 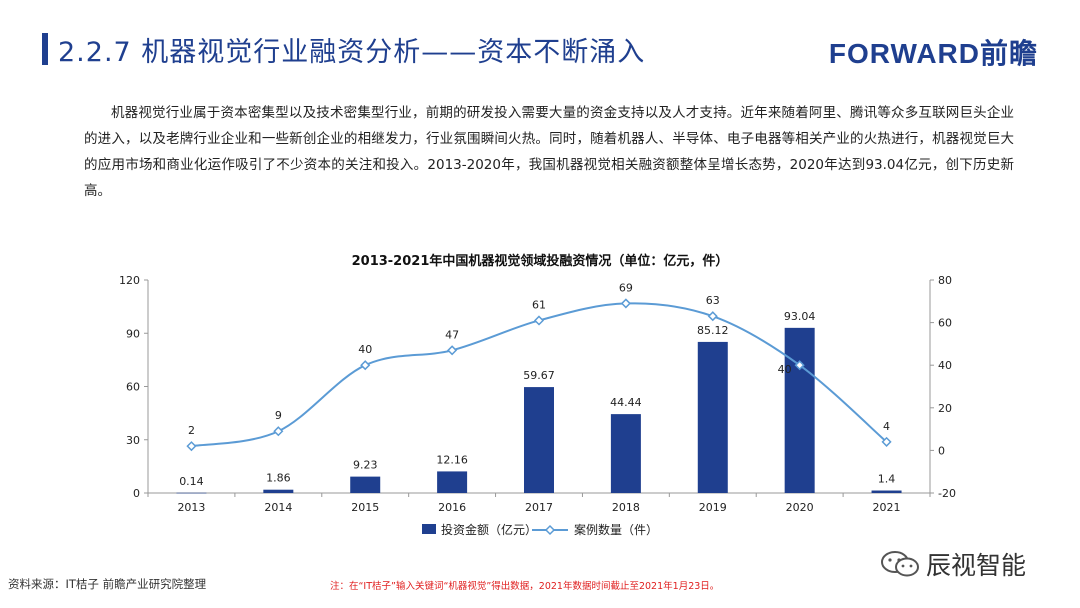 I want to click on x-tick-label: 2015, so click(x=365, y=507).